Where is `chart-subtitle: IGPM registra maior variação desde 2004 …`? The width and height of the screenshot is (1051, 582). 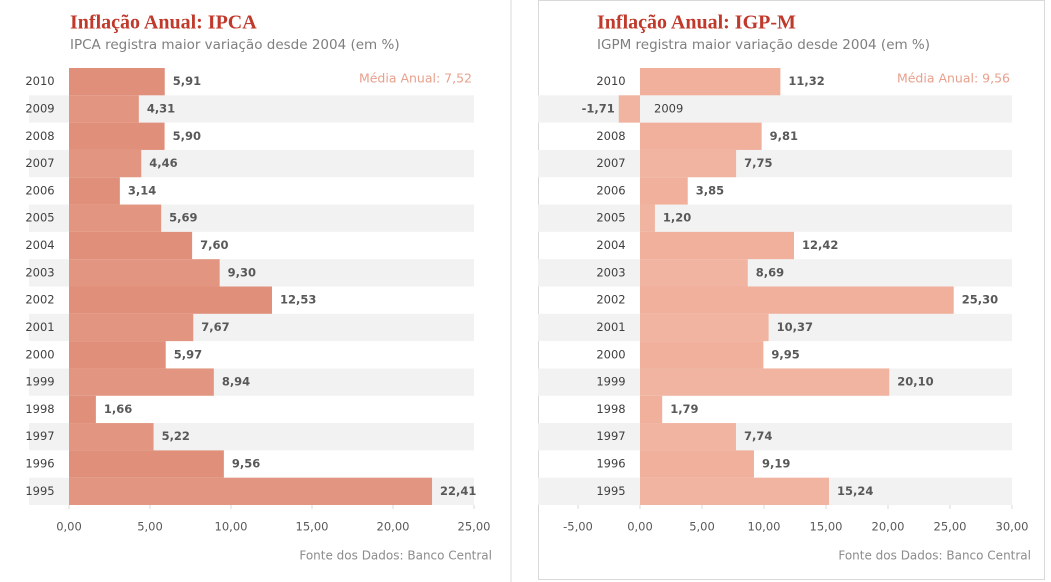 chart-subtitle: IGPM registra maior variação desde 2004 … is located at coordinates (763, 45).